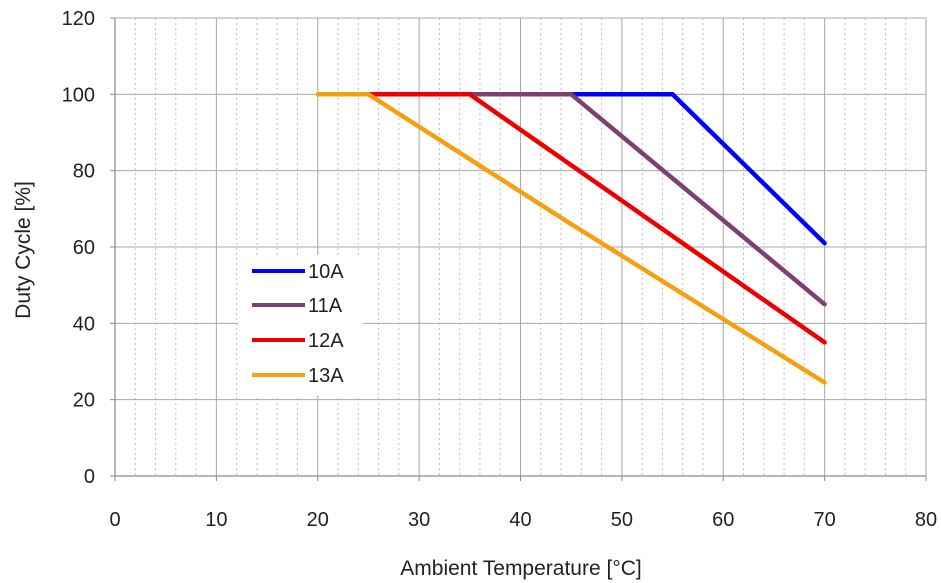 This screenshot has width=941, height=583. I want to click on series-line-11a, so click(647, 199).